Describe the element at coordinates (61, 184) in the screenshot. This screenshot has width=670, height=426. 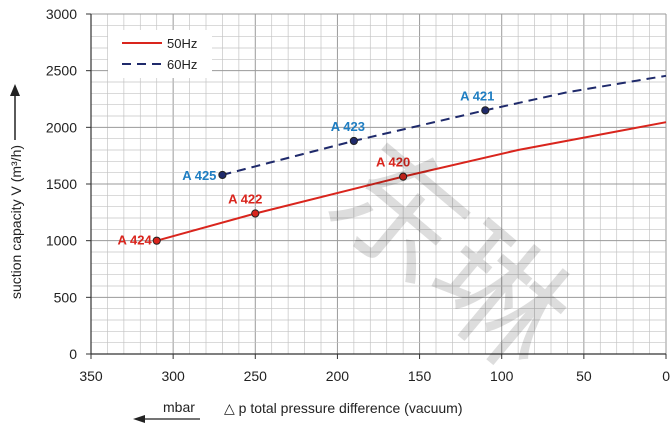
I see `y-tick-label: 1500` at that location.